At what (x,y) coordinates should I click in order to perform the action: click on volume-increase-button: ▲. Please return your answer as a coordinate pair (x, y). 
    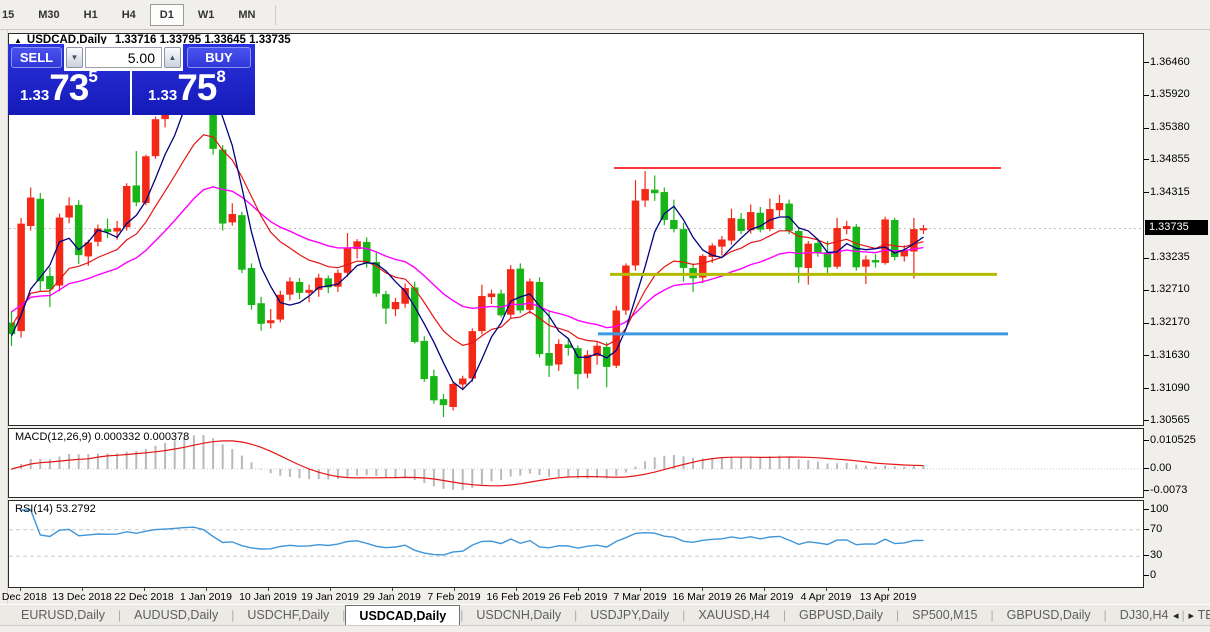
    Looking at the image, I should click on (172, 57).